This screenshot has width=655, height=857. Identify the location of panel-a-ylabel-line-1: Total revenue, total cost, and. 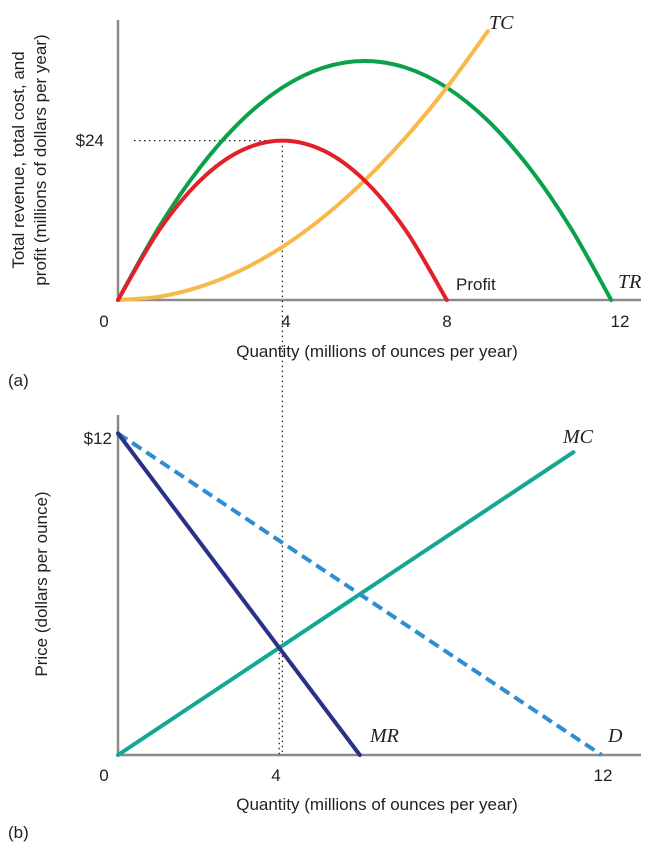
(18, 159).